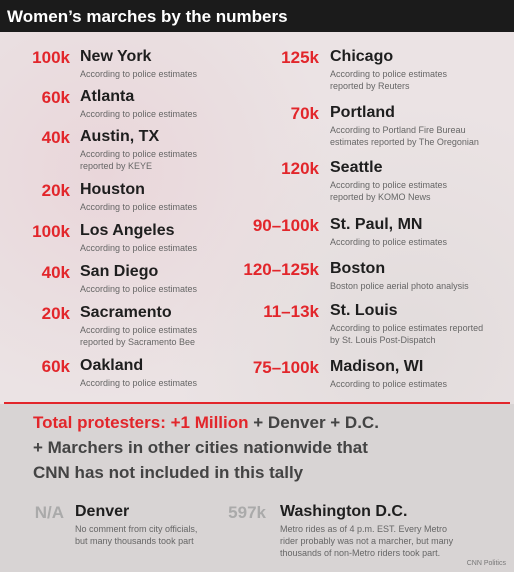 Image resolution: width=514 pixels, height=572 pixels. I want to click on city: Washington D.C., so click(344, 511).